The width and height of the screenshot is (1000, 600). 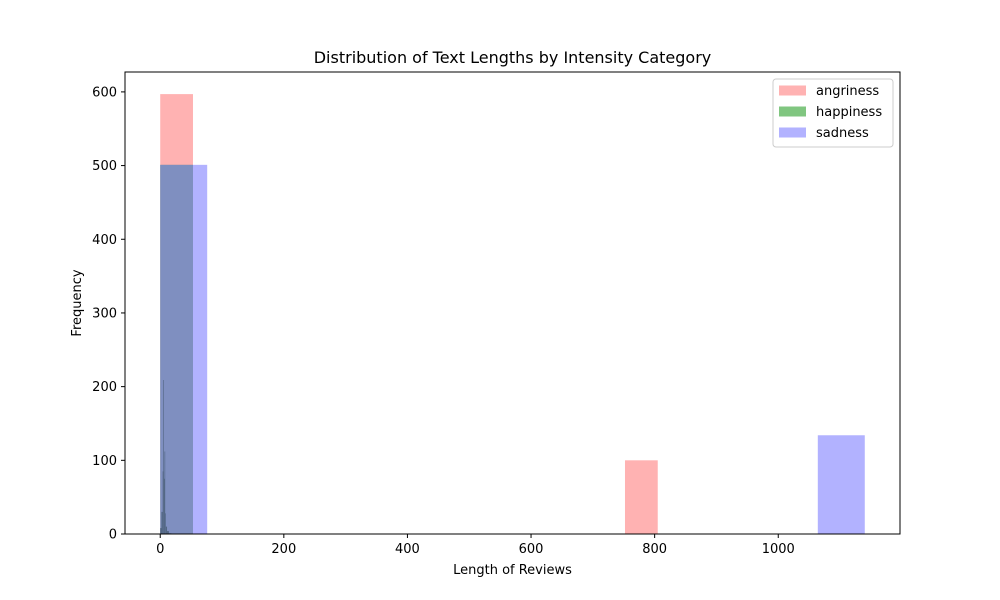 What do you see at coordinates (283, 549) in the screenshot?
I see `x-tick-label: 200` at bounding box center [283, 549].